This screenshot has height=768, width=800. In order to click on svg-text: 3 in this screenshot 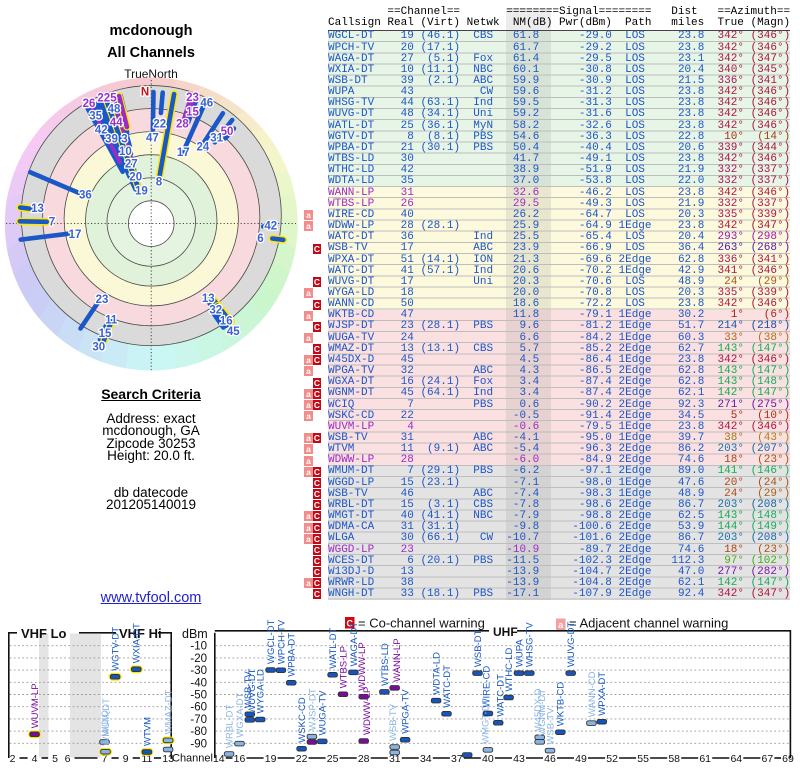, I will do `click(124, 139)`.